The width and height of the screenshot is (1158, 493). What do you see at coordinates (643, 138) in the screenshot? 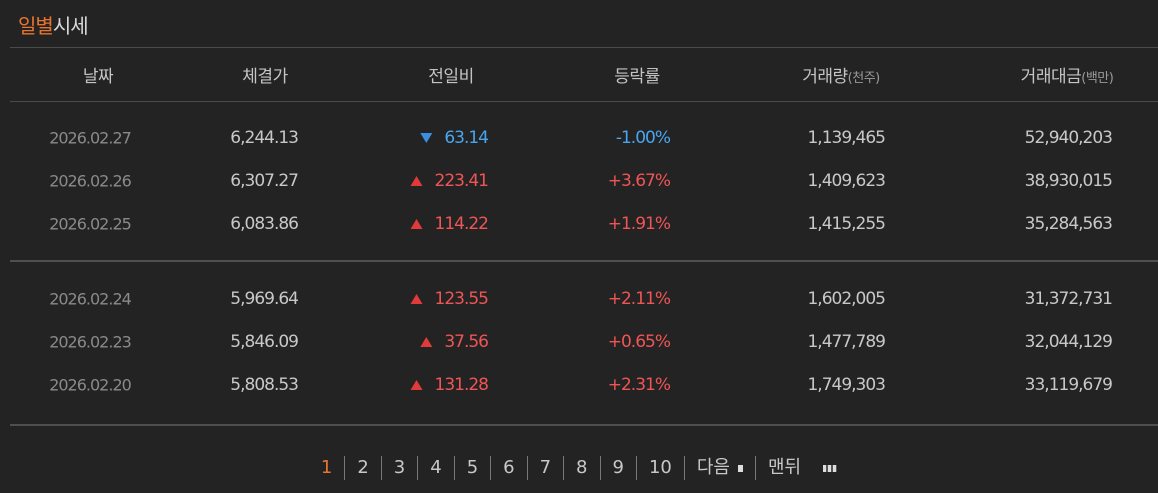
I see `change-rate: -1.00%` at bounding box center [643, 138].